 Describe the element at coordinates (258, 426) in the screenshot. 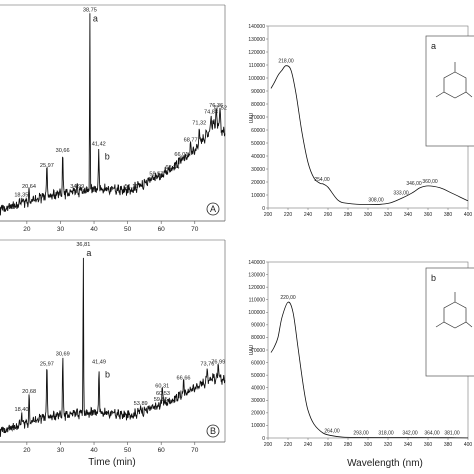

I see `uvB-y-tick-label: 10000` at that location.